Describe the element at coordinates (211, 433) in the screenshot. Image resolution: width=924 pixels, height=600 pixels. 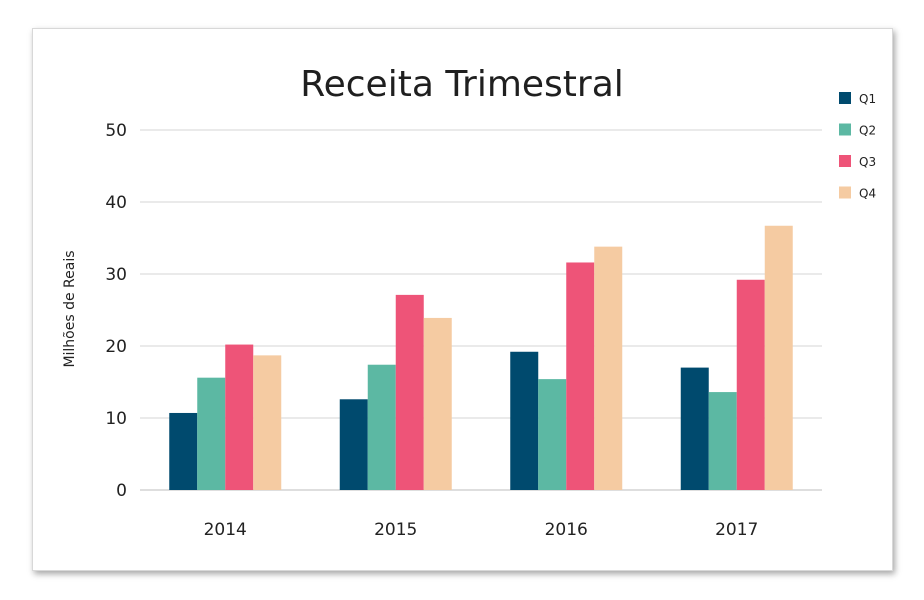
I see `bar-q2-2014` at that location.